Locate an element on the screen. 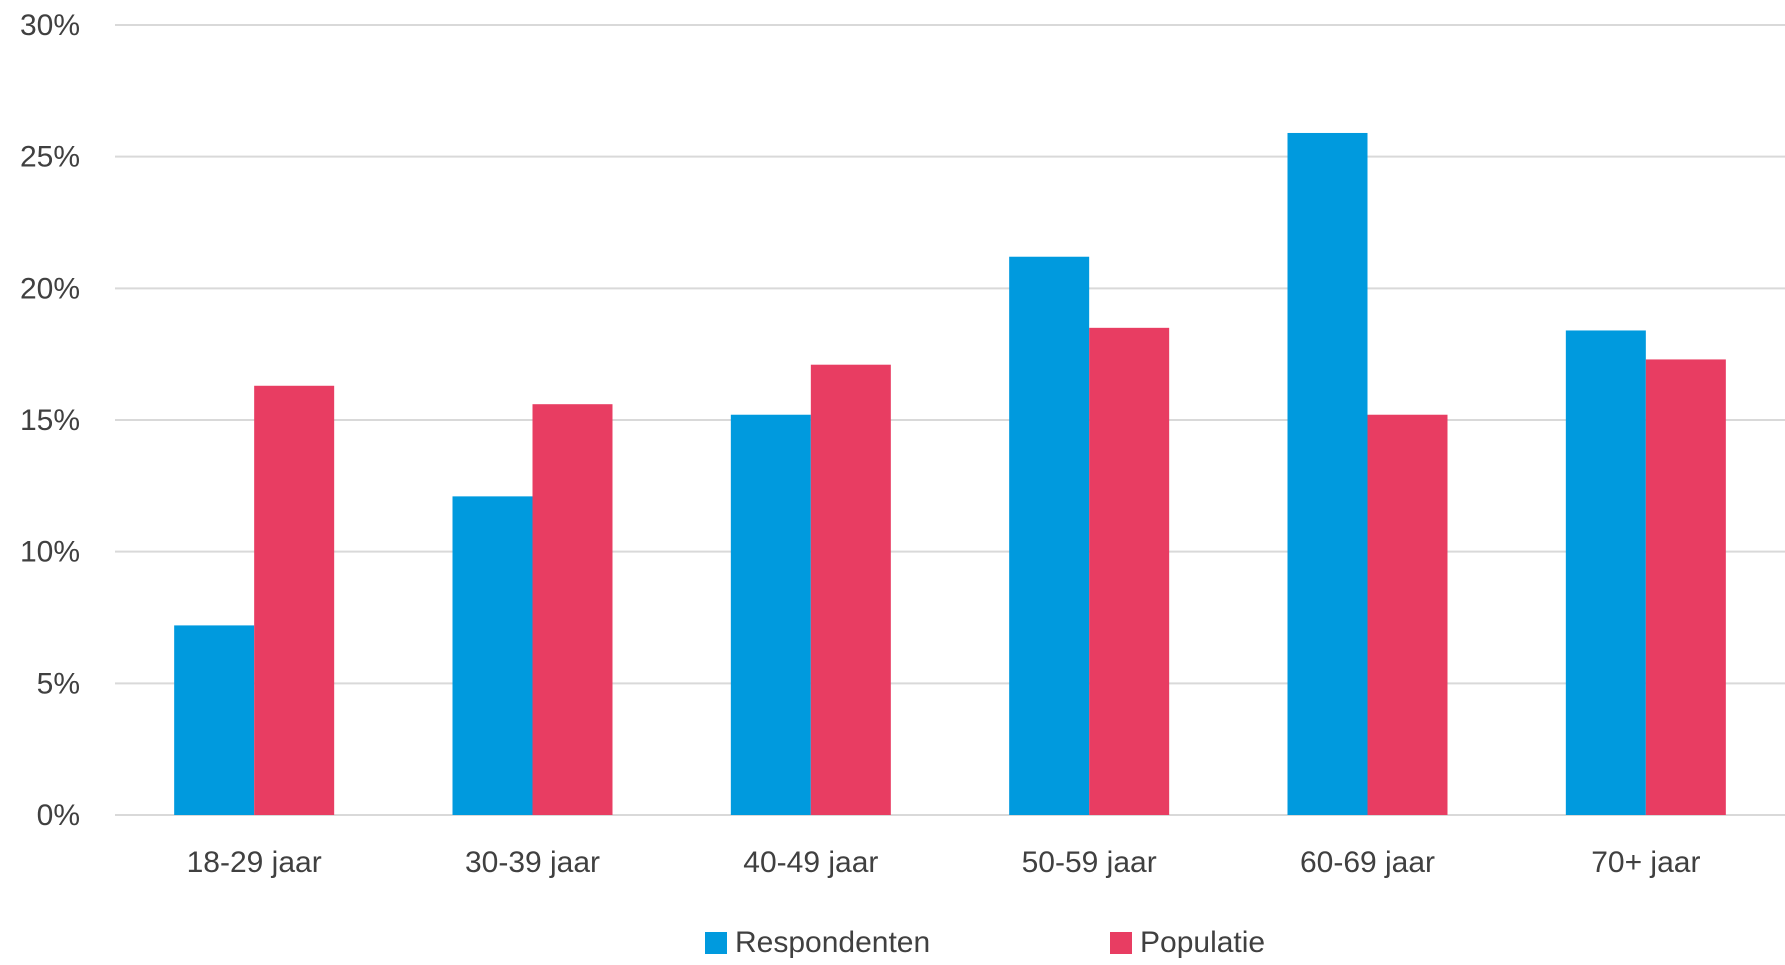 This screenshot has height=965, width=1785. x-tick-label: 70+ jaar is located at coordinates (1645, 862).